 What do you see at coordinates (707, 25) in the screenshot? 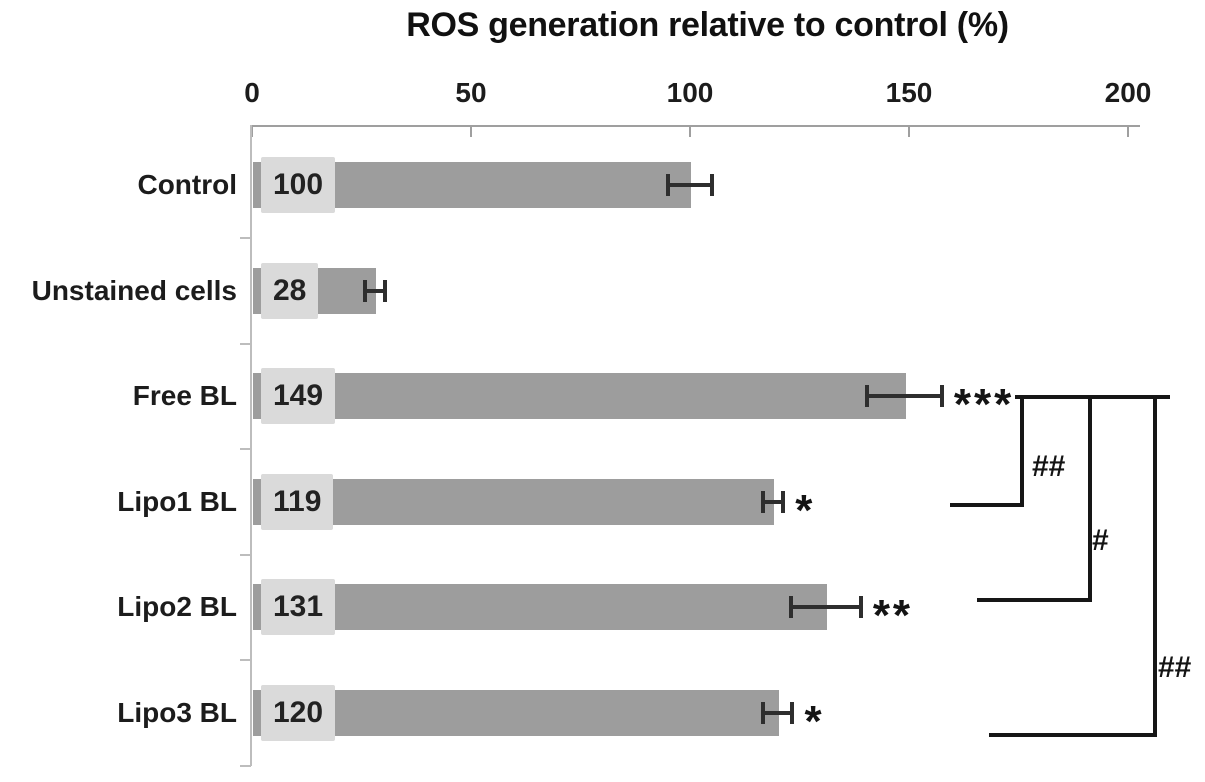
I see `chart-title: ROS generation relative to control (%)` at bounding box center [707, 25].